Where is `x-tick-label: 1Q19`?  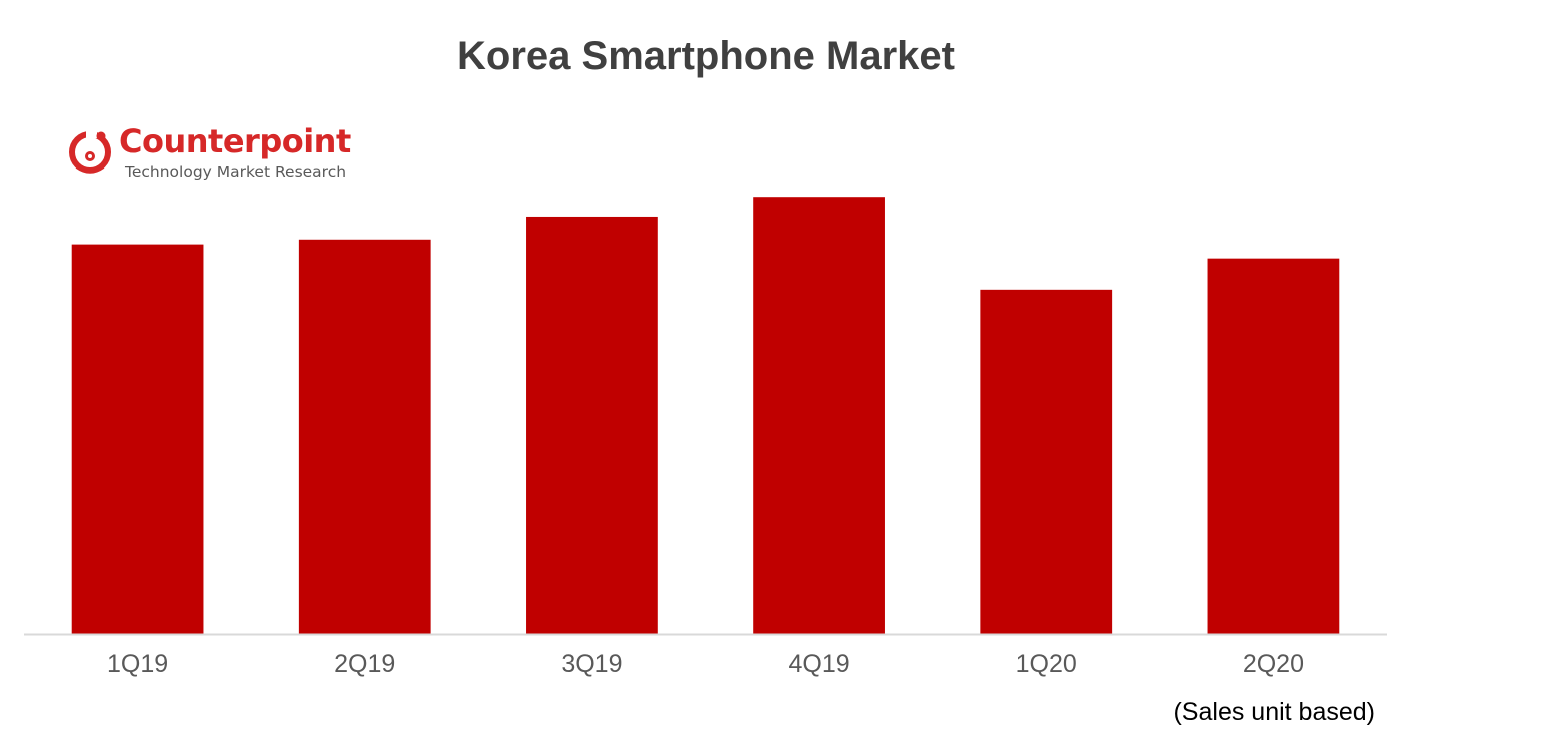 x-tick-label: 1Q19 is located at coordinates (137, 664).